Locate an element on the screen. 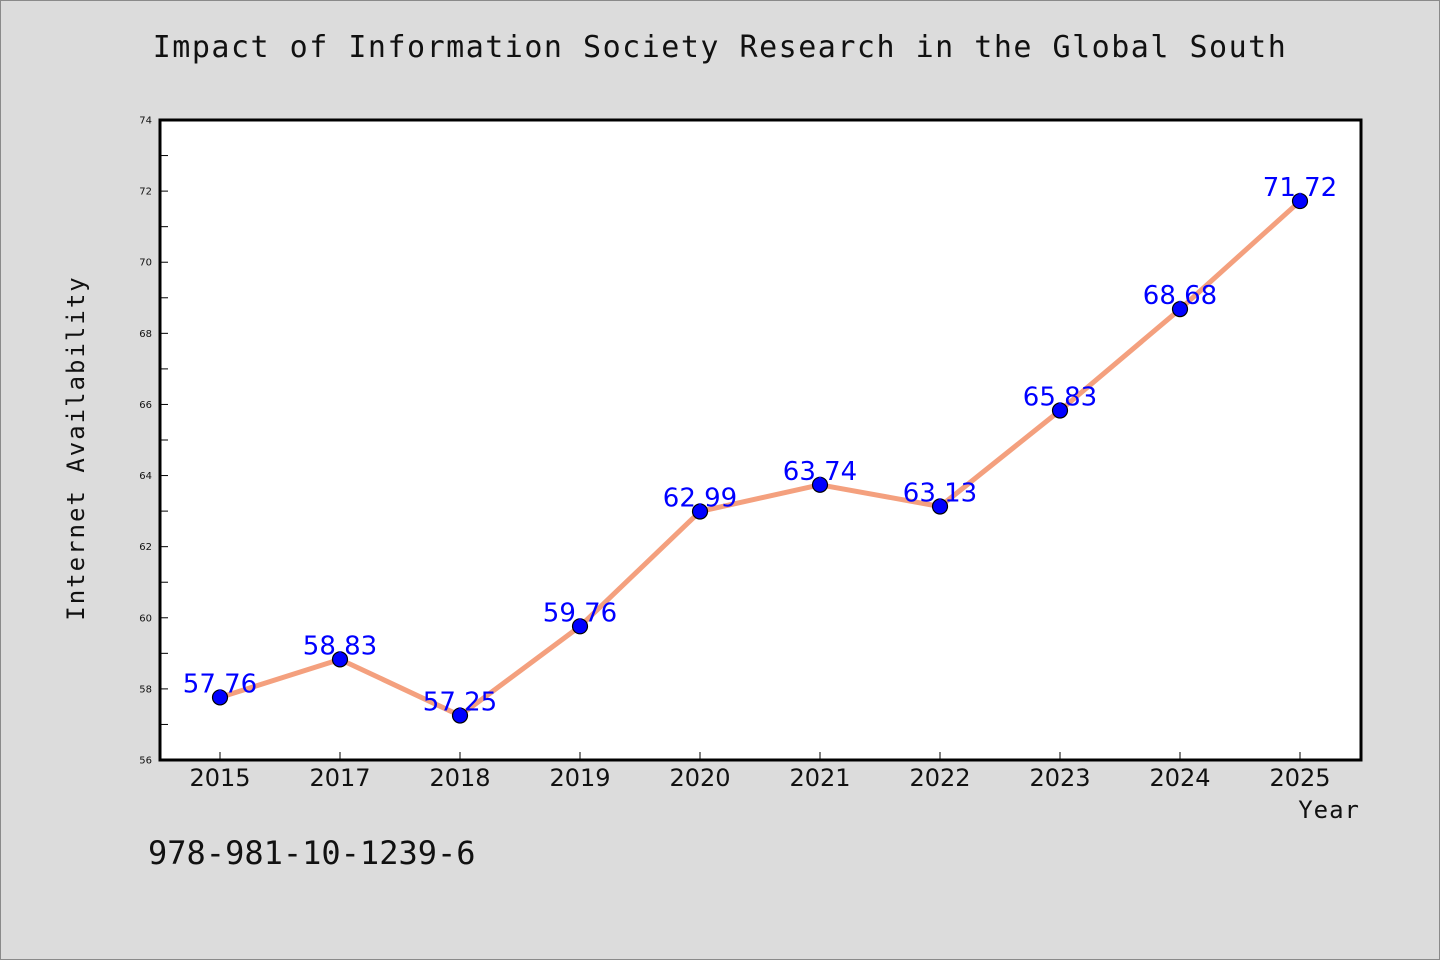 Image resolution: width=1440 pixels, height=960 pixels. x-tick-label: 2021 is located at coordinates (819, 778).